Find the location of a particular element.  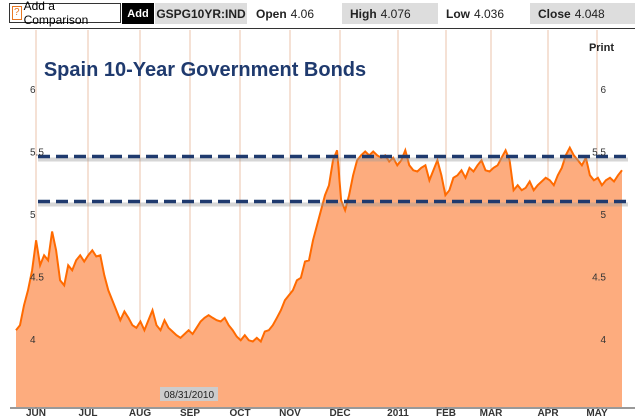

x-tick-label: FEB is located at coordinates (446, 413).